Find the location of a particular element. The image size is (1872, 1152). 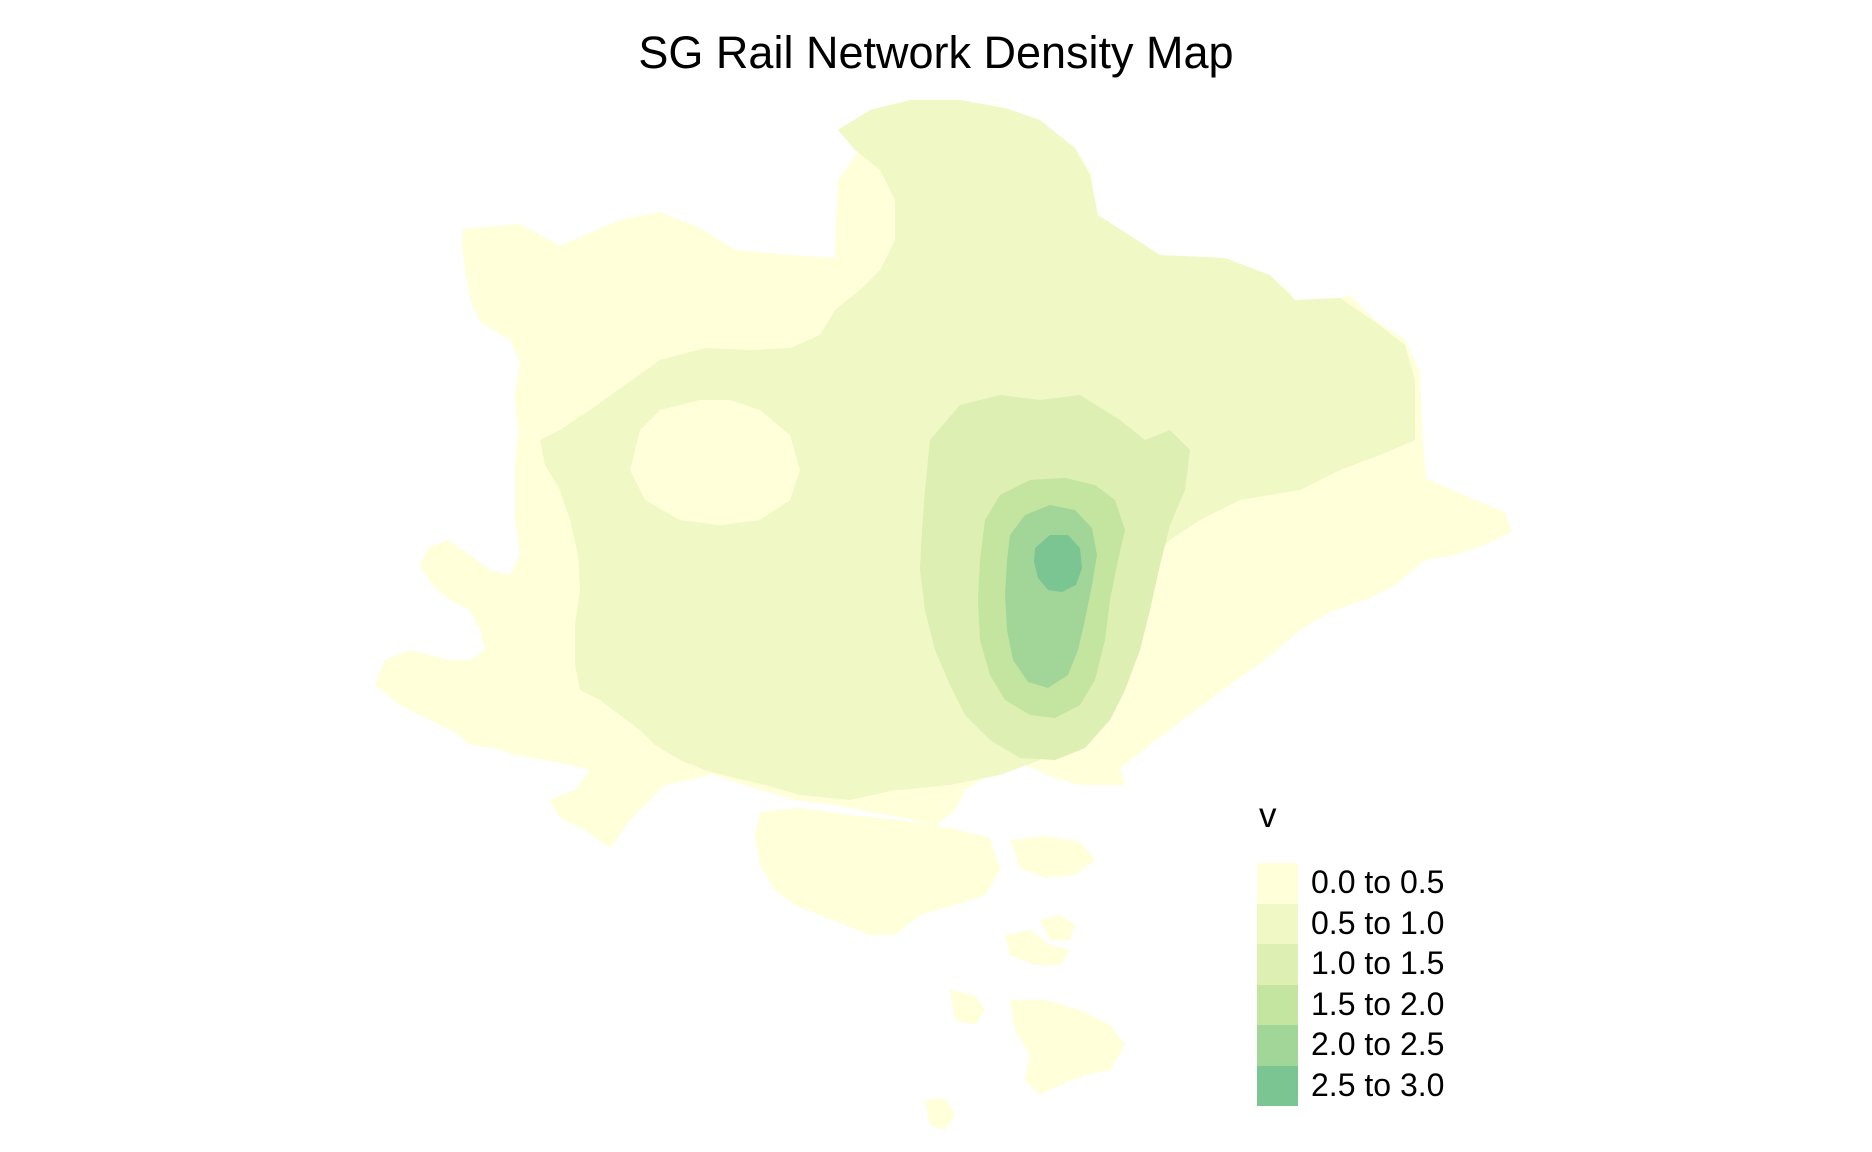

legend-label: 0.0 to 0.5 is located at coordinates (1378, 882).